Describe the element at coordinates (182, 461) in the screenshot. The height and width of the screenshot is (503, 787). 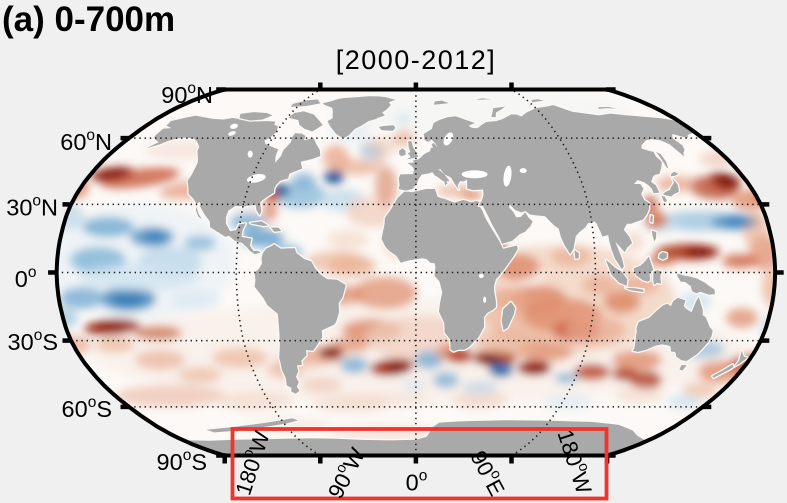
I see `svg-text: 90oS` at that location.